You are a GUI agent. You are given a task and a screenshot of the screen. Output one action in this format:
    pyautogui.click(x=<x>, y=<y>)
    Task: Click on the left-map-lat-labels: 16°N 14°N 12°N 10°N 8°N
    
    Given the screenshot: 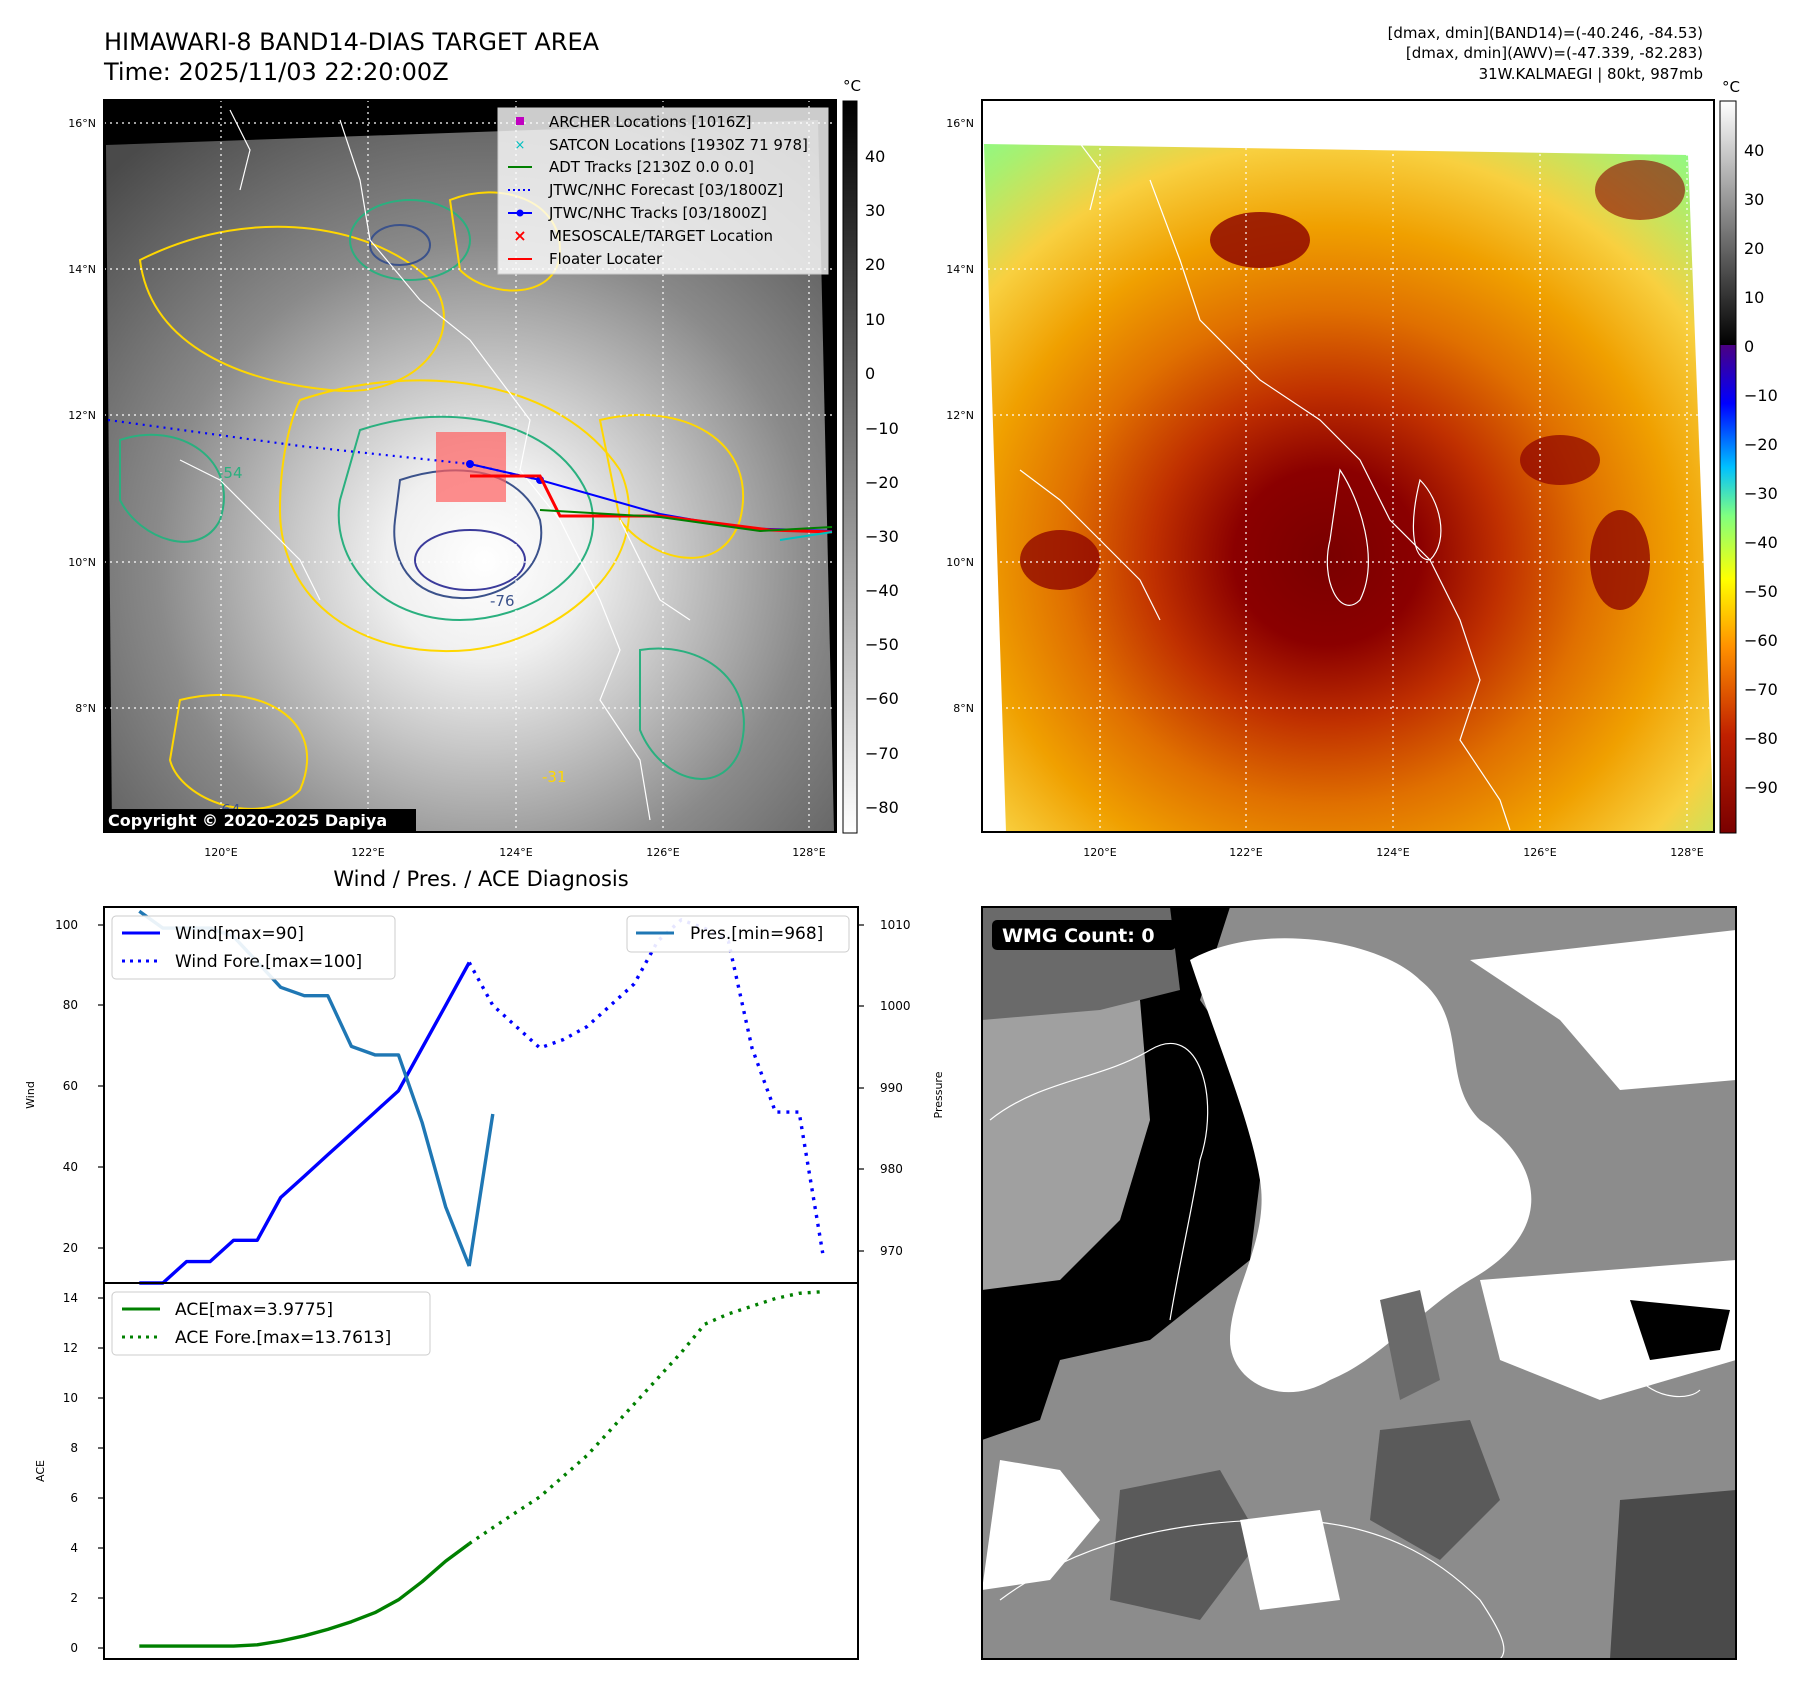 What is the action you would take?
    pyautogui.click(x=82, y=416)
    